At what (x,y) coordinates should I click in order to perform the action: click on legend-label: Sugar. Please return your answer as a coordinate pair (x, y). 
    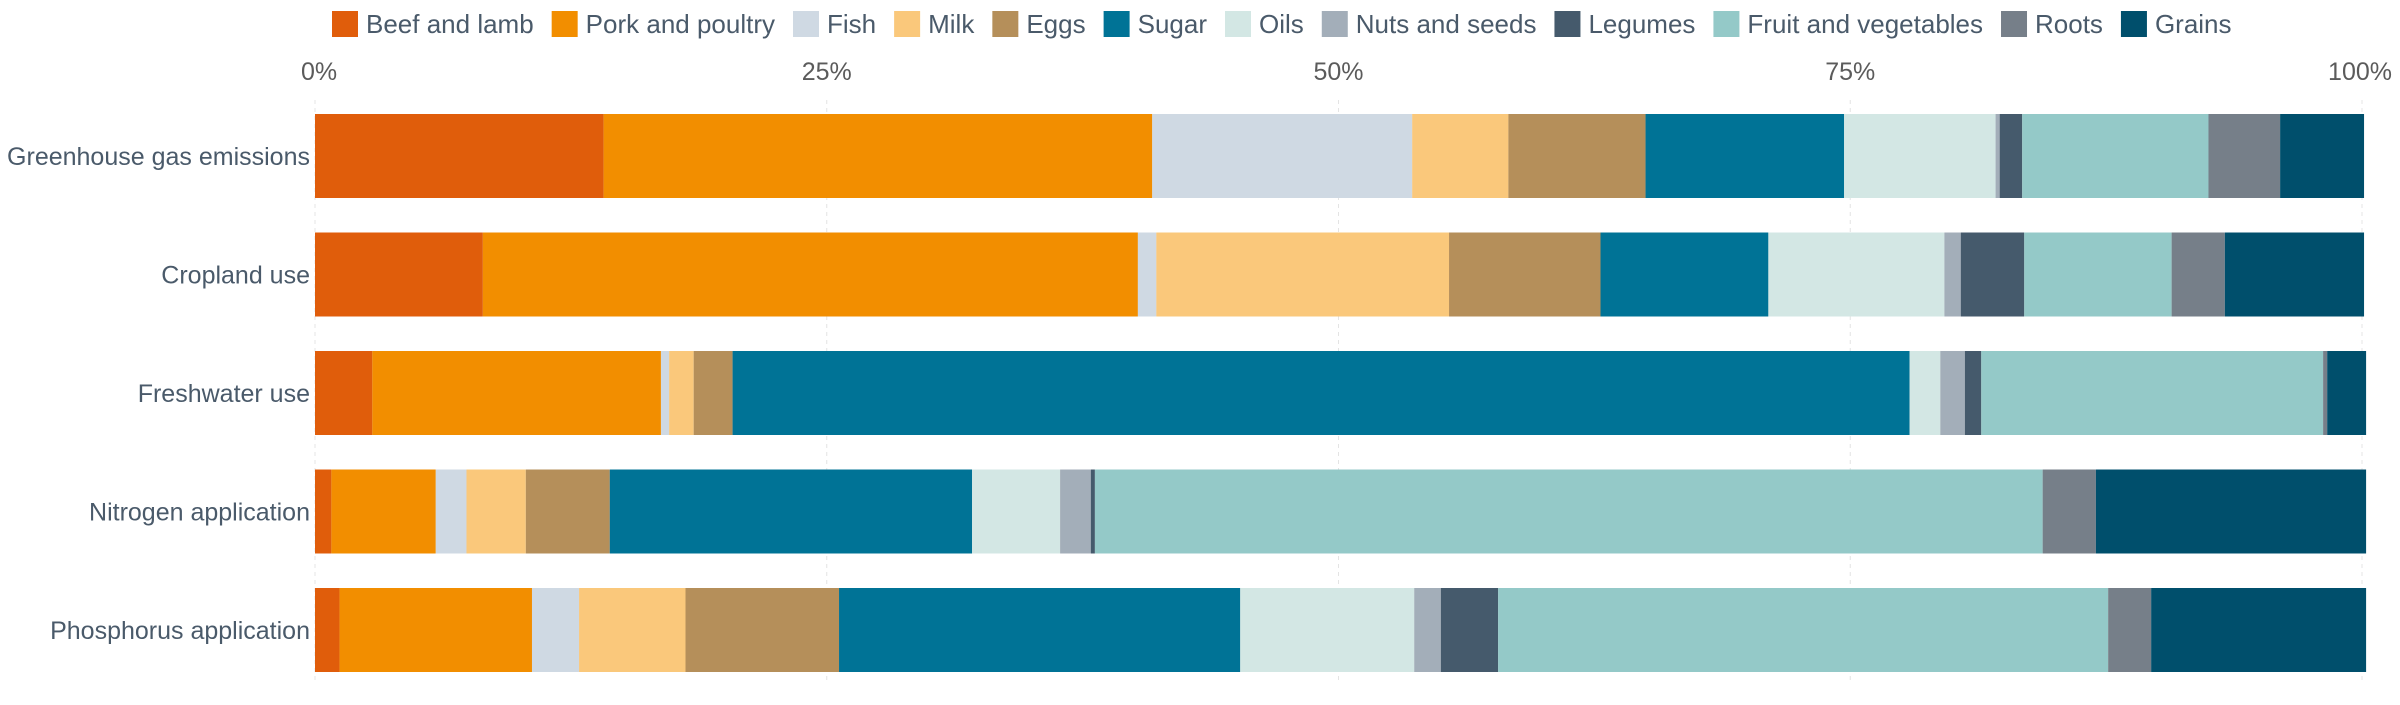
    Looking at the image, I should click on (1173, 24).